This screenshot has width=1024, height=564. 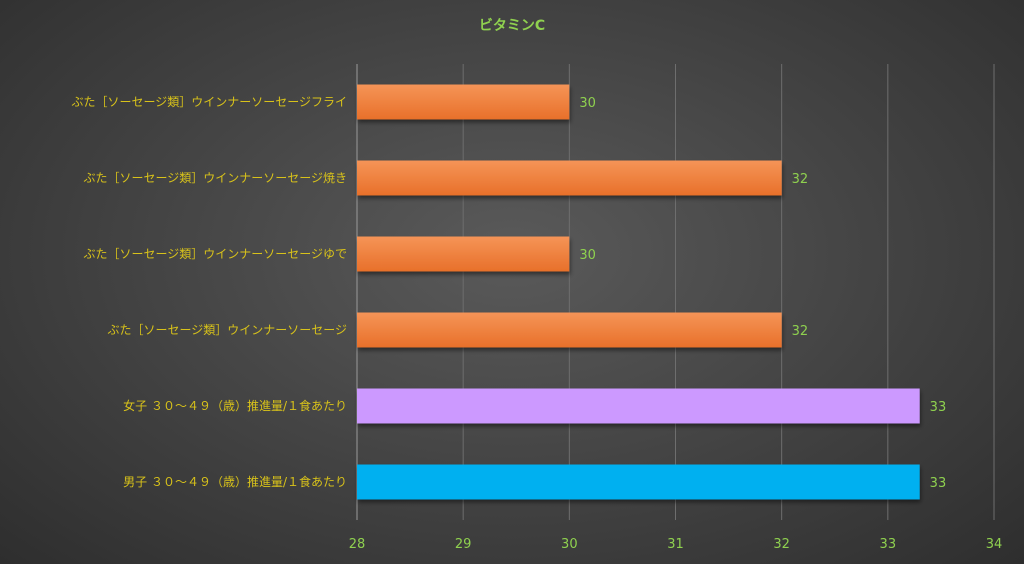 I want to click on category-label: ぶた［ソーセージ類］ウインナーソーセージゆで, so click(x=215, y=254).